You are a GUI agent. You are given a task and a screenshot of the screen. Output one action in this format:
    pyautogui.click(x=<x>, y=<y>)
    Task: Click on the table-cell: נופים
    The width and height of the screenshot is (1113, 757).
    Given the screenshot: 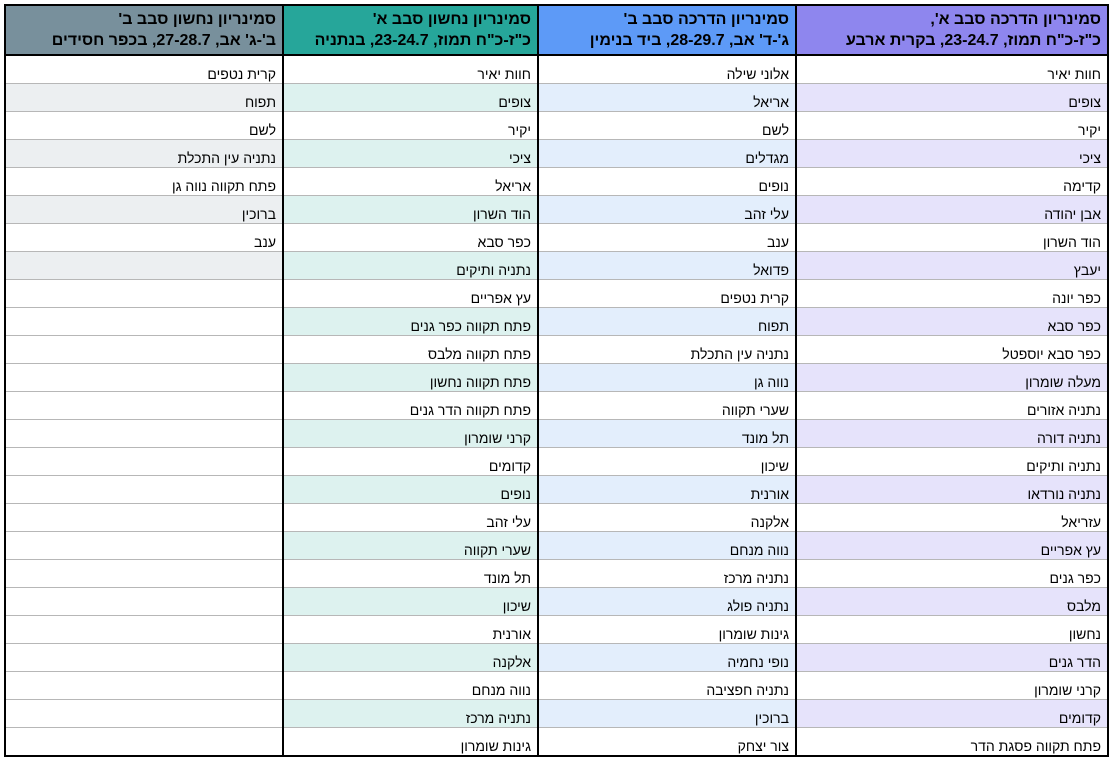 What is the action you would take?
    pyautogui.click(x=410, y=489)
    